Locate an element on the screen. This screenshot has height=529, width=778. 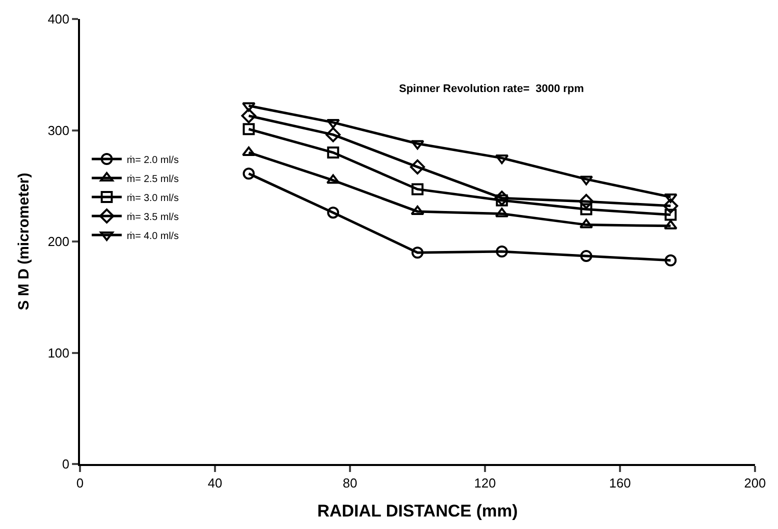
annotation: Spinner Revolution rate= 3000 rpm is located at coordinates (491, 89).